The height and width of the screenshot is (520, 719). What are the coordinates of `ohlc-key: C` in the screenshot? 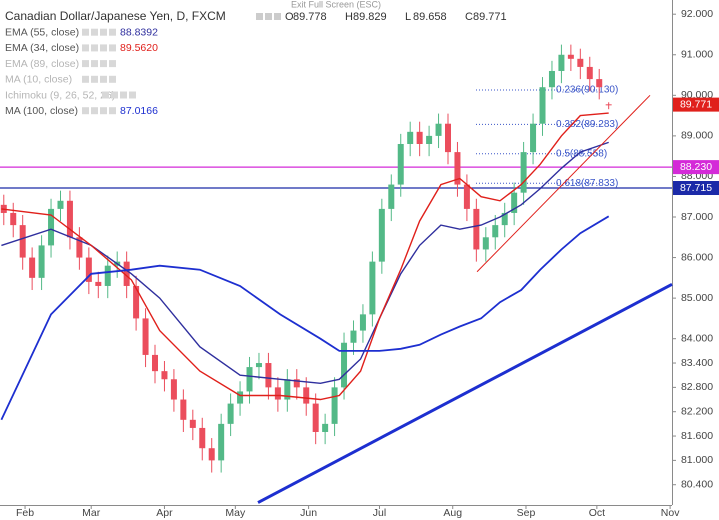 It's located at (469, 17).